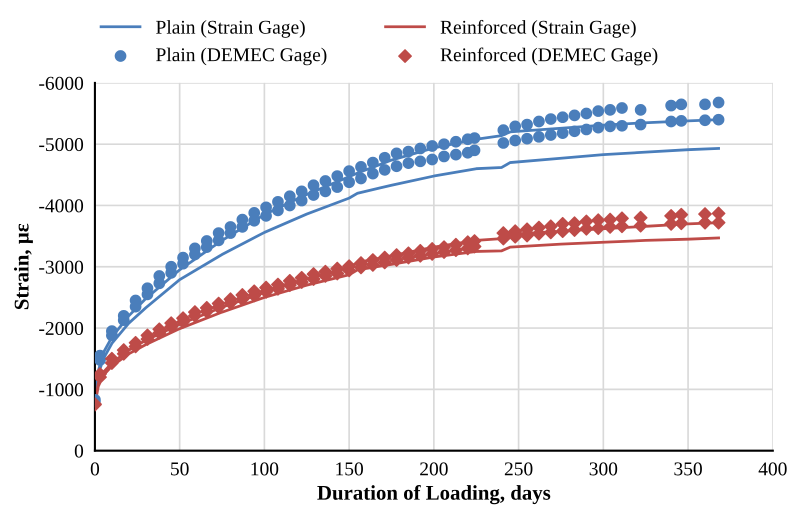 The image size is (791, 518). I want to click on y-axis-title: Strain, µε, so click(23, 267).